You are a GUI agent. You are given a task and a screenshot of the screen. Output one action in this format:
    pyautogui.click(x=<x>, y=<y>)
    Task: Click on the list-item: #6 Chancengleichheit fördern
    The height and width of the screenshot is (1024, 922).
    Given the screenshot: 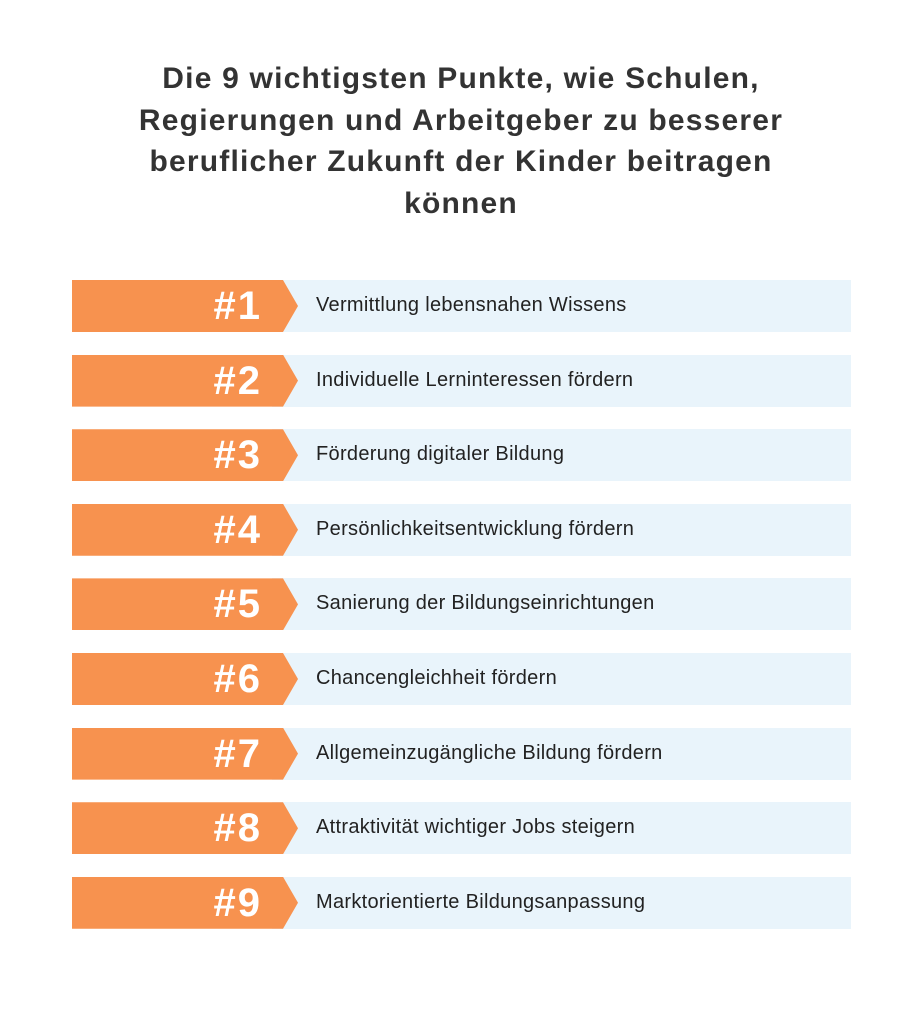 What is the action you would take?
    pyautogui.click(x=461, y=679)
    